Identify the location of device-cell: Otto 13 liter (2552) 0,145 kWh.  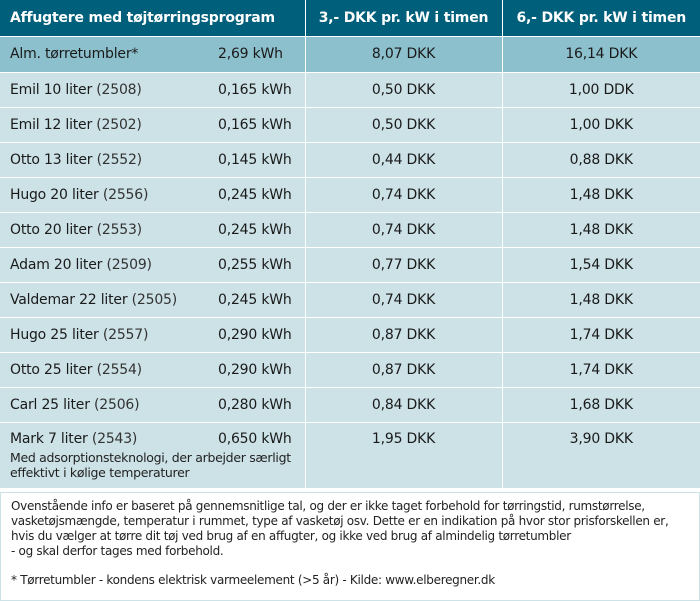
(152, 159).